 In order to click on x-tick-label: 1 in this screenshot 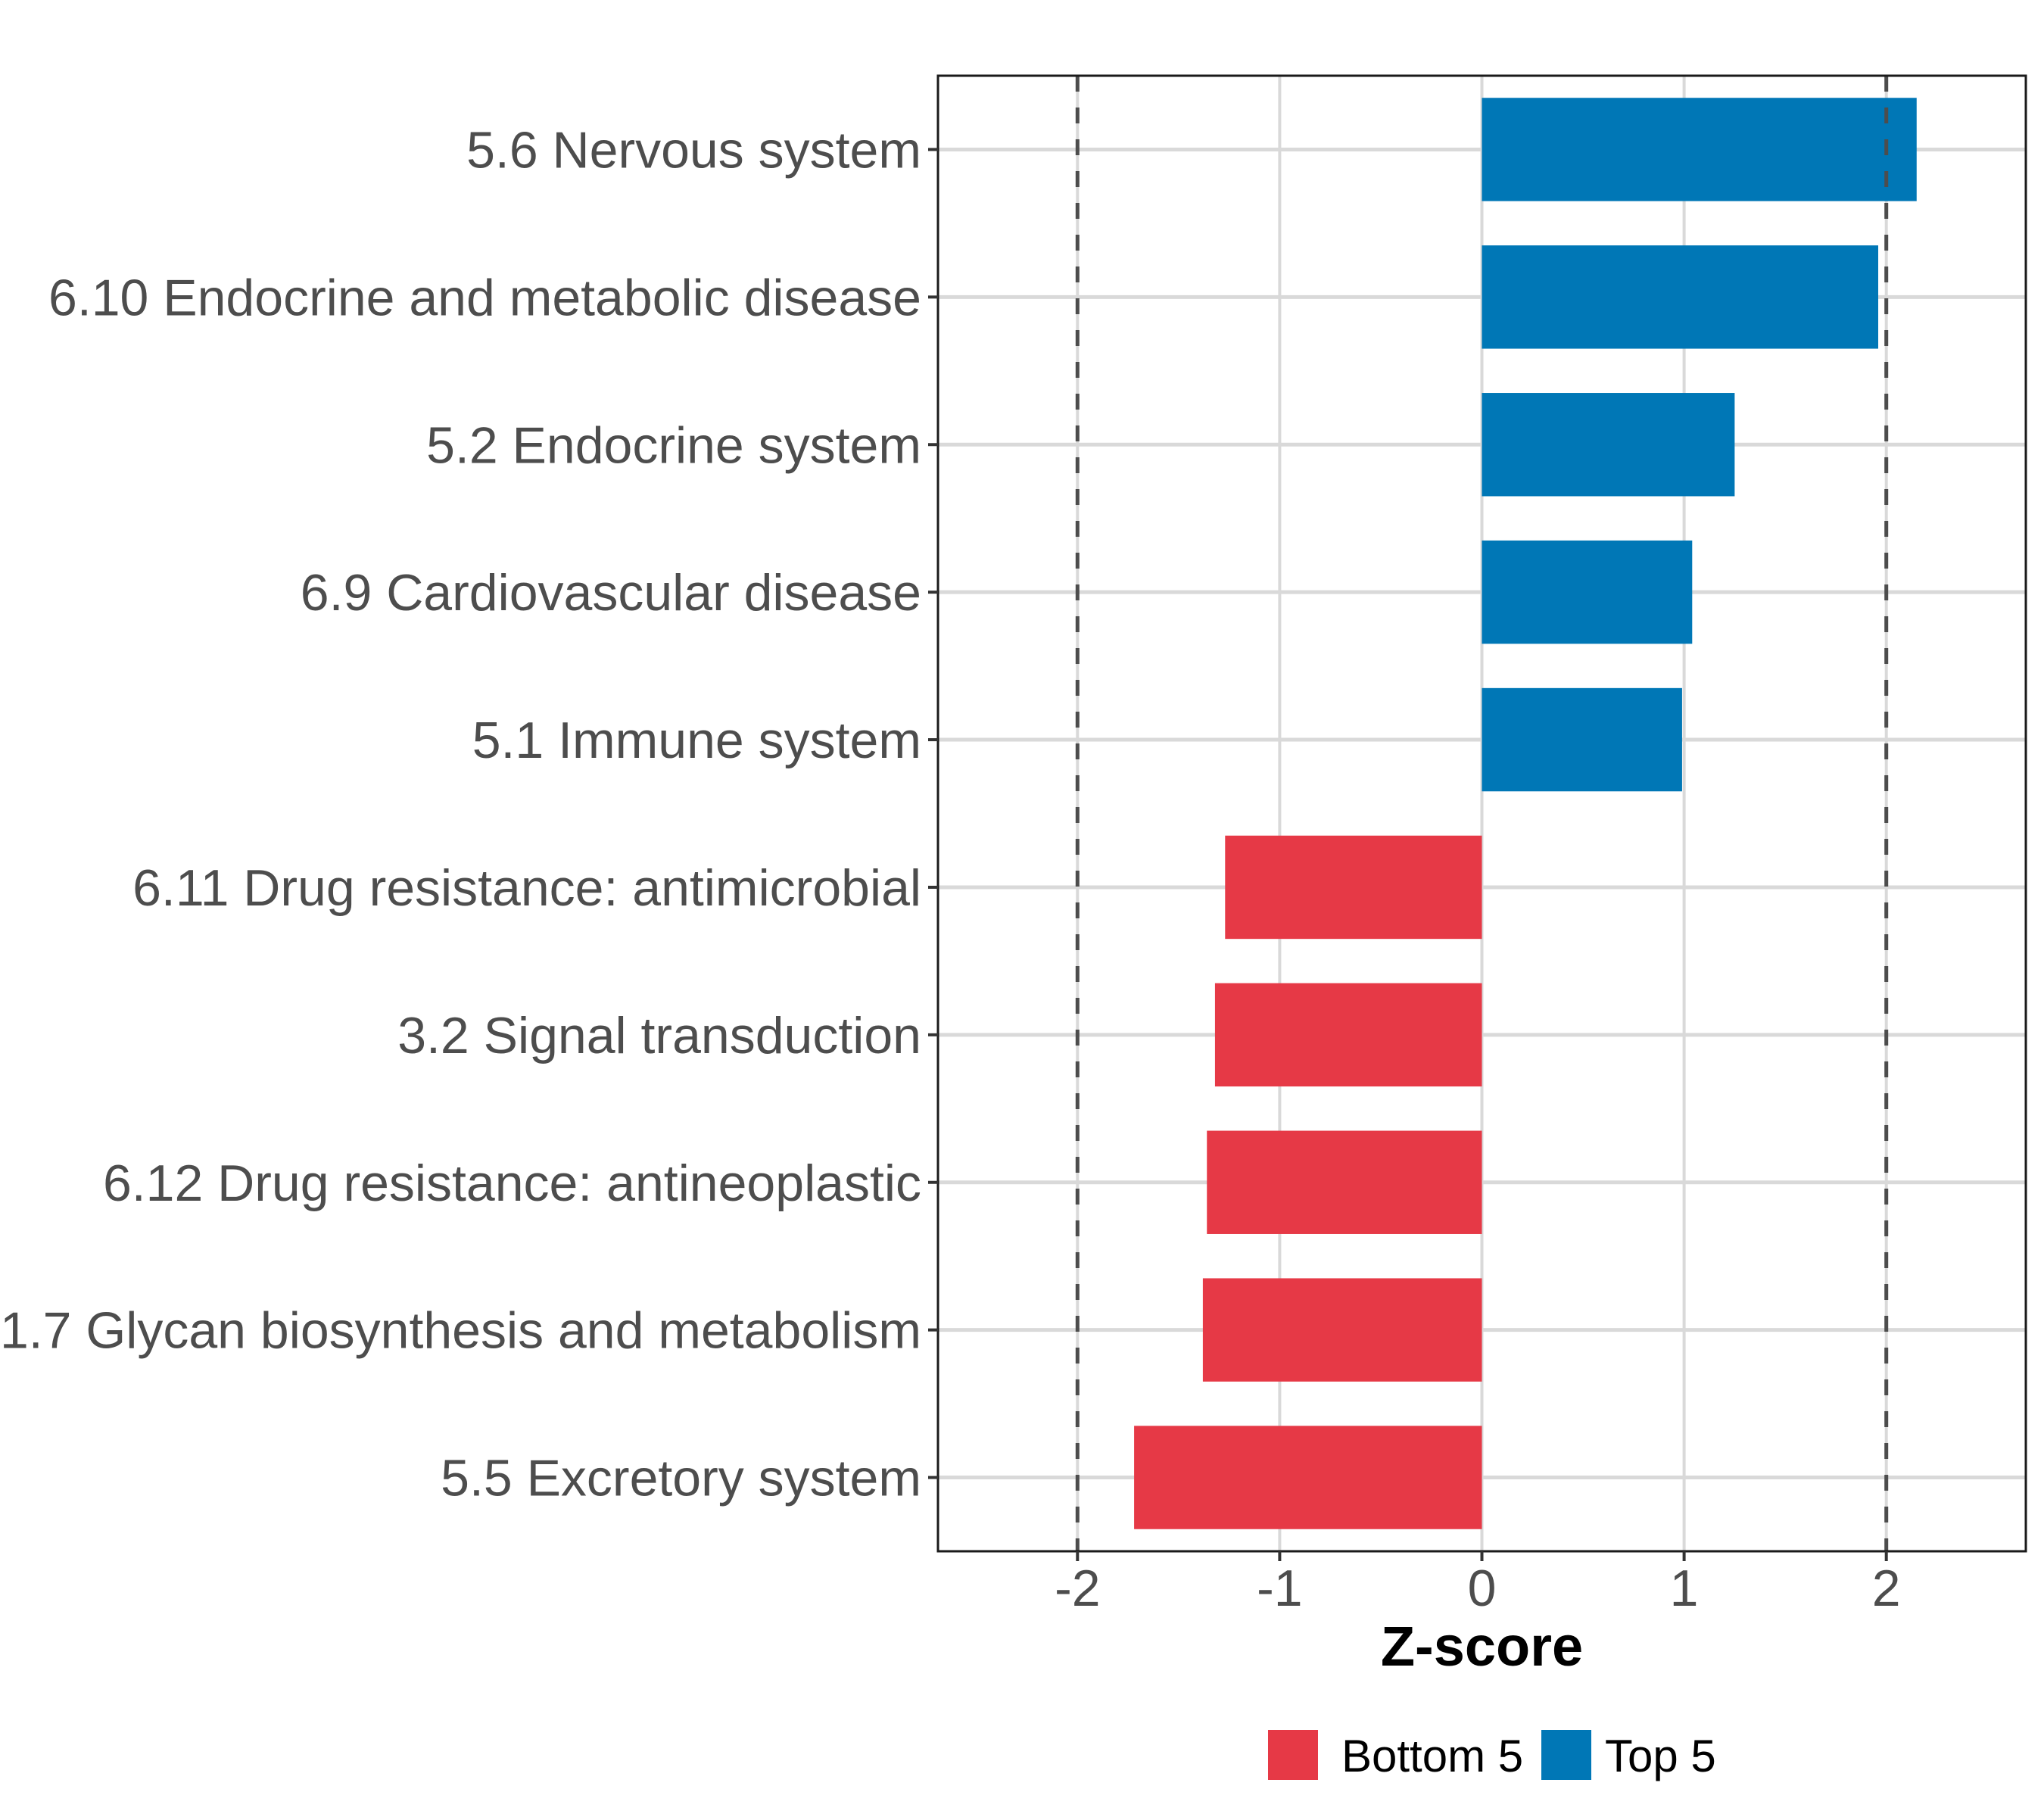, I will do `click(1684, 1588)`.